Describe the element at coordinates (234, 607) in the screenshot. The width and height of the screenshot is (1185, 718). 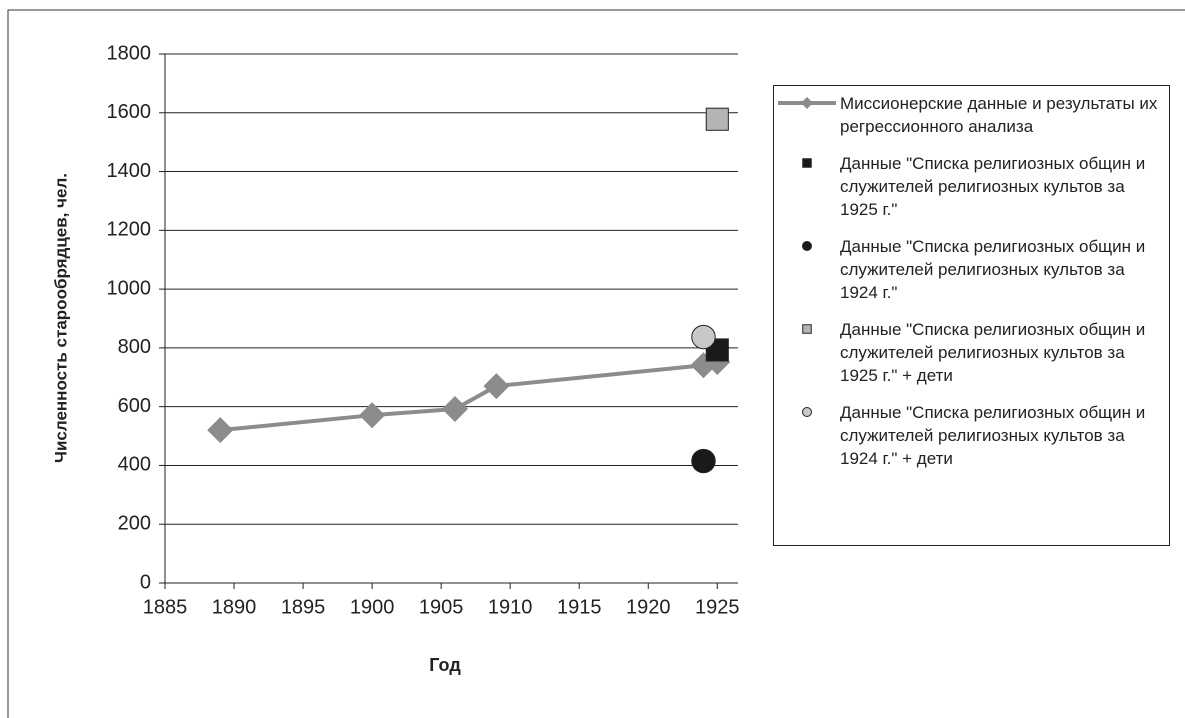
I see `x-tick-label: 1890` at that location.